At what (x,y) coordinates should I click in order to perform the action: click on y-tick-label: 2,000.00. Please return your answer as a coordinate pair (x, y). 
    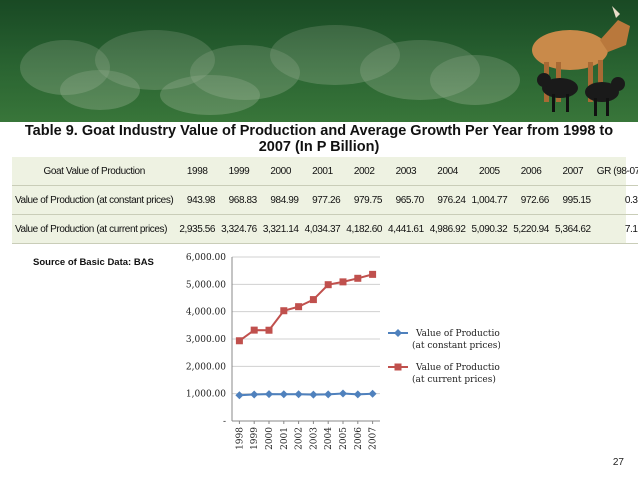
    Looking at the image, I should click on (206, 367).